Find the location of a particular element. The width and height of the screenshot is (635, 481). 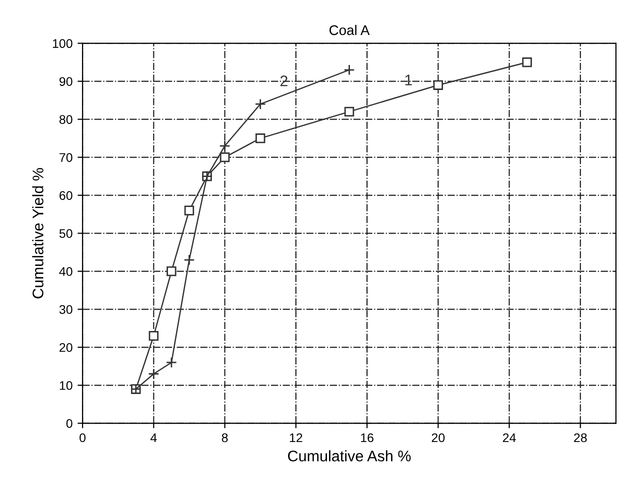

x-tick-label: 0 is located at coordinates (83, 437).